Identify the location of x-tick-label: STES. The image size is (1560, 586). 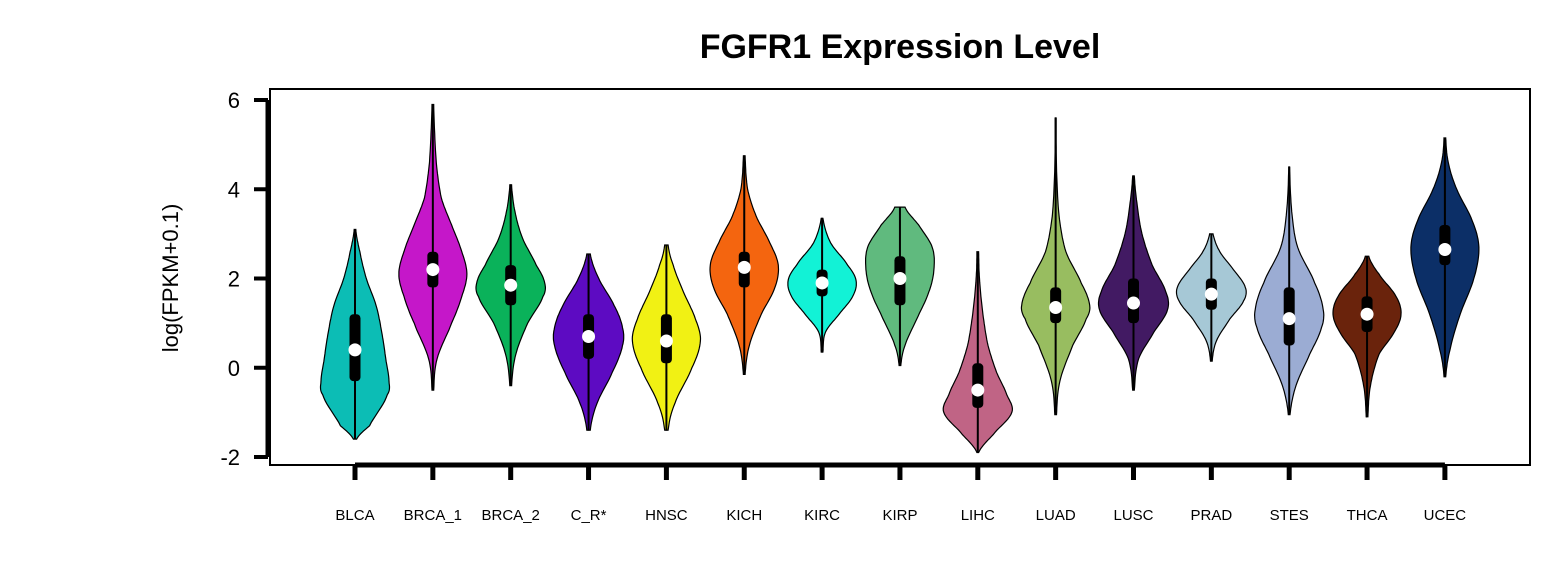
(1289, 515).